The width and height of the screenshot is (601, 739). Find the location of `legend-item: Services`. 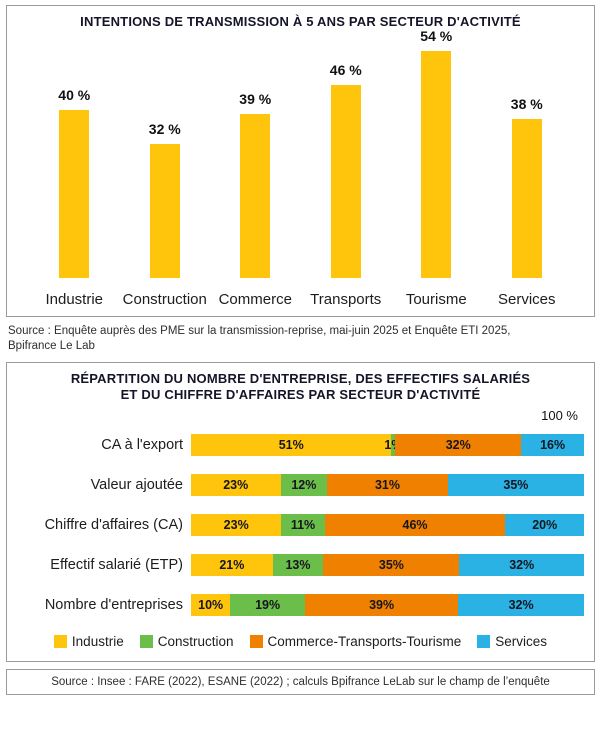

legend-item: Services is located at coordinates (512, 641).